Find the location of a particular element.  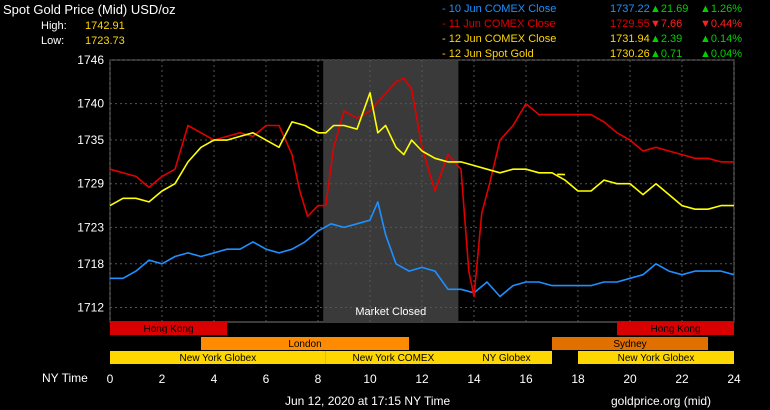

x-axis-title: NY Time is located at coordinates (65, 378).